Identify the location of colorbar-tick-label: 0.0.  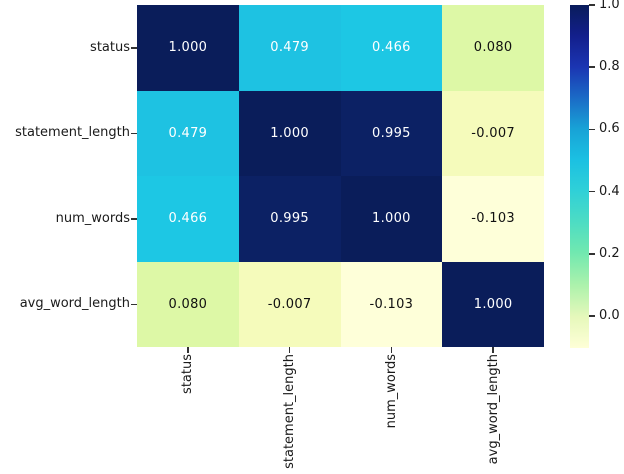
(609, 315).